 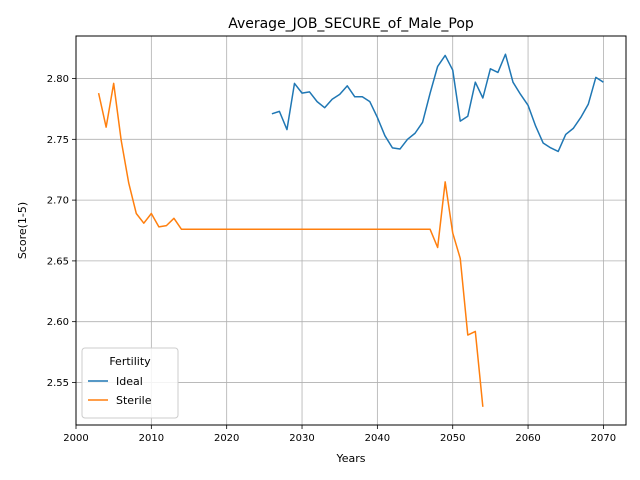 What do you see at coordinates (151, 438) in the screenshot?
I see `x-tick-label: 2010` at bounding box center [151, 438].